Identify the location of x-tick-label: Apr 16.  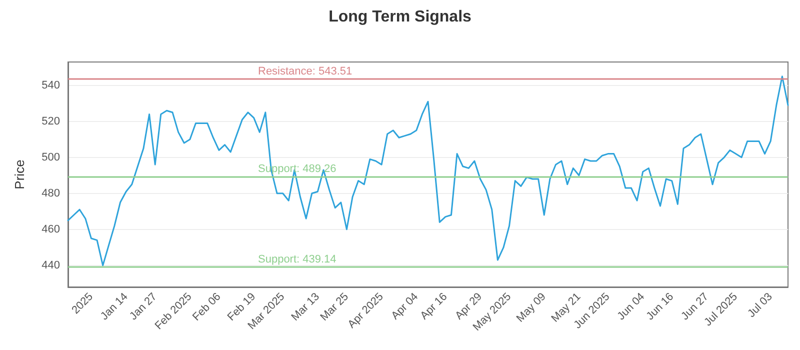
(434, 306).